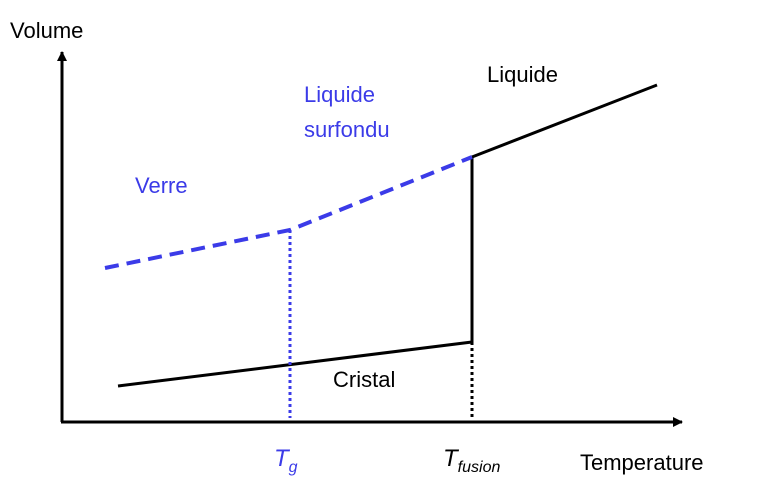  Describe the element at coordinates (479, 467) in the screenshot. I see `marker-subscript: fusion` at that location.